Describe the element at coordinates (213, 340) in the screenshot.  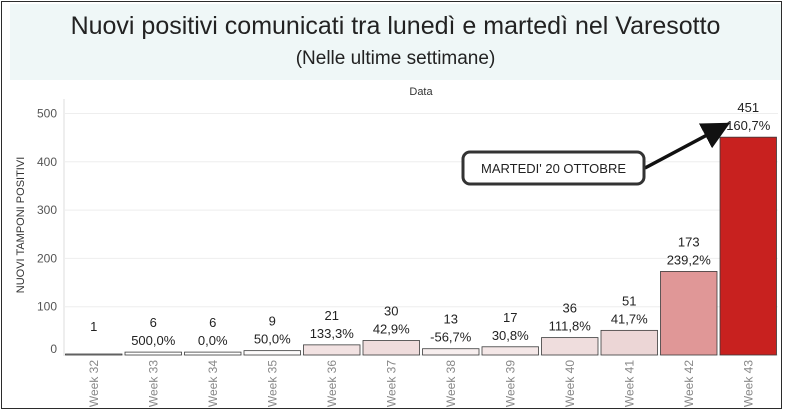
I see `pct-change-label: 0,0%` at that location.